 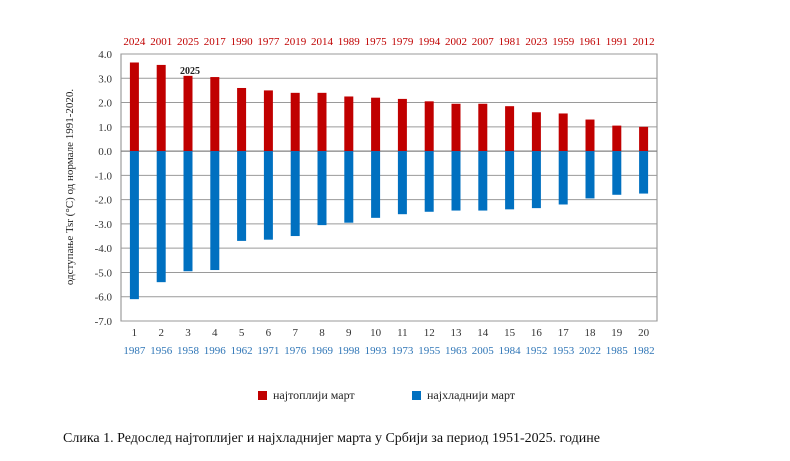 I want to click on warm-year-label: 1994, so click(x=429, y=42).